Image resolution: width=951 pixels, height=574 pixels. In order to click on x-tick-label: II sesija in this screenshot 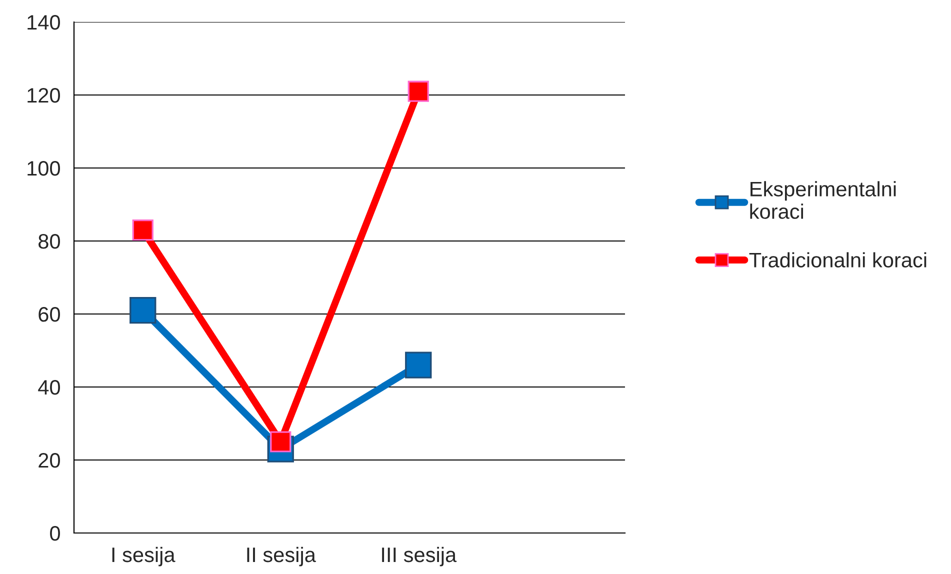, I will do `click(281, 556)`.